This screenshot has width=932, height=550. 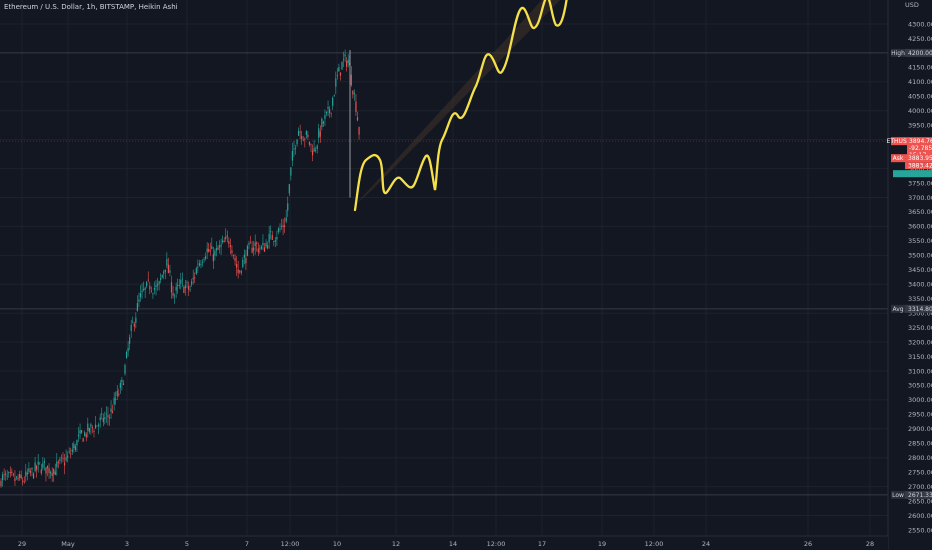 I want to click on time-tick-label: May, so click(x=68, y=544).